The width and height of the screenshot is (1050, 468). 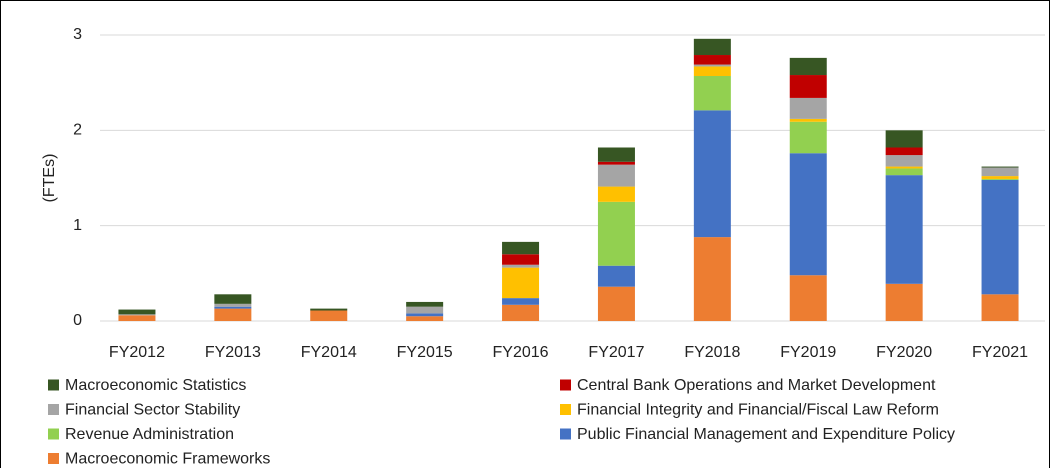 I want to click on y-tick-label: 0, so click(x=77, y=320).